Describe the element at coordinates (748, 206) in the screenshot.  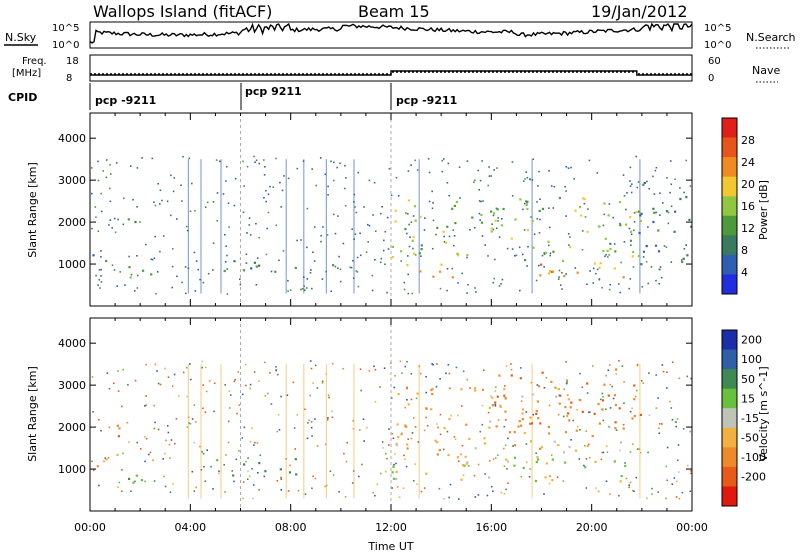
I see `power-colorbar-tick-3: 16` at that location.